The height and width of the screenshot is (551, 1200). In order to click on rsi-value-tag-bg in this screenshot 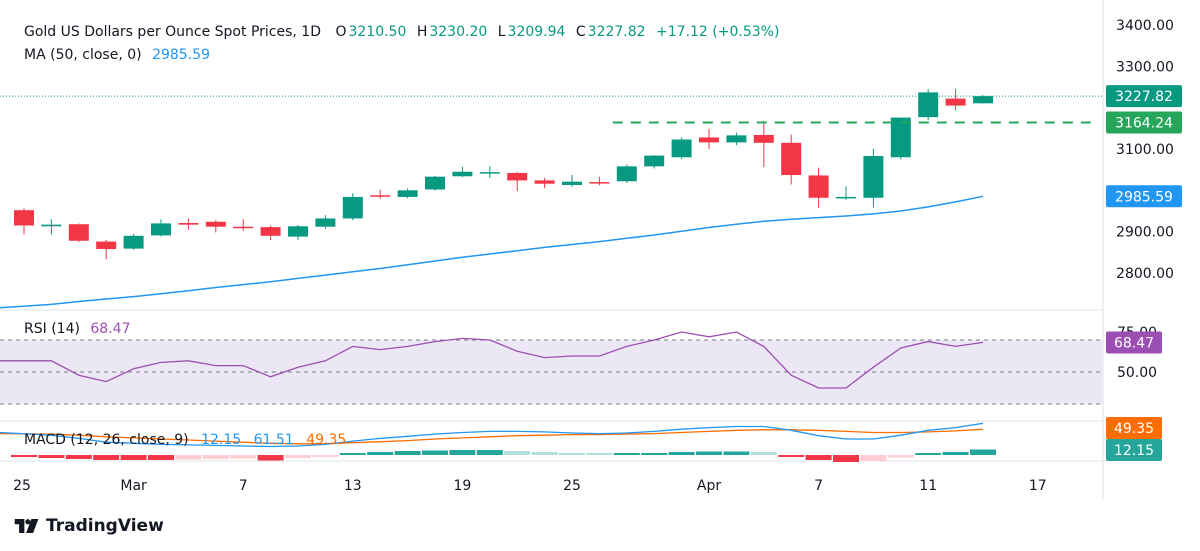, I will do `click(1134, 342)`.